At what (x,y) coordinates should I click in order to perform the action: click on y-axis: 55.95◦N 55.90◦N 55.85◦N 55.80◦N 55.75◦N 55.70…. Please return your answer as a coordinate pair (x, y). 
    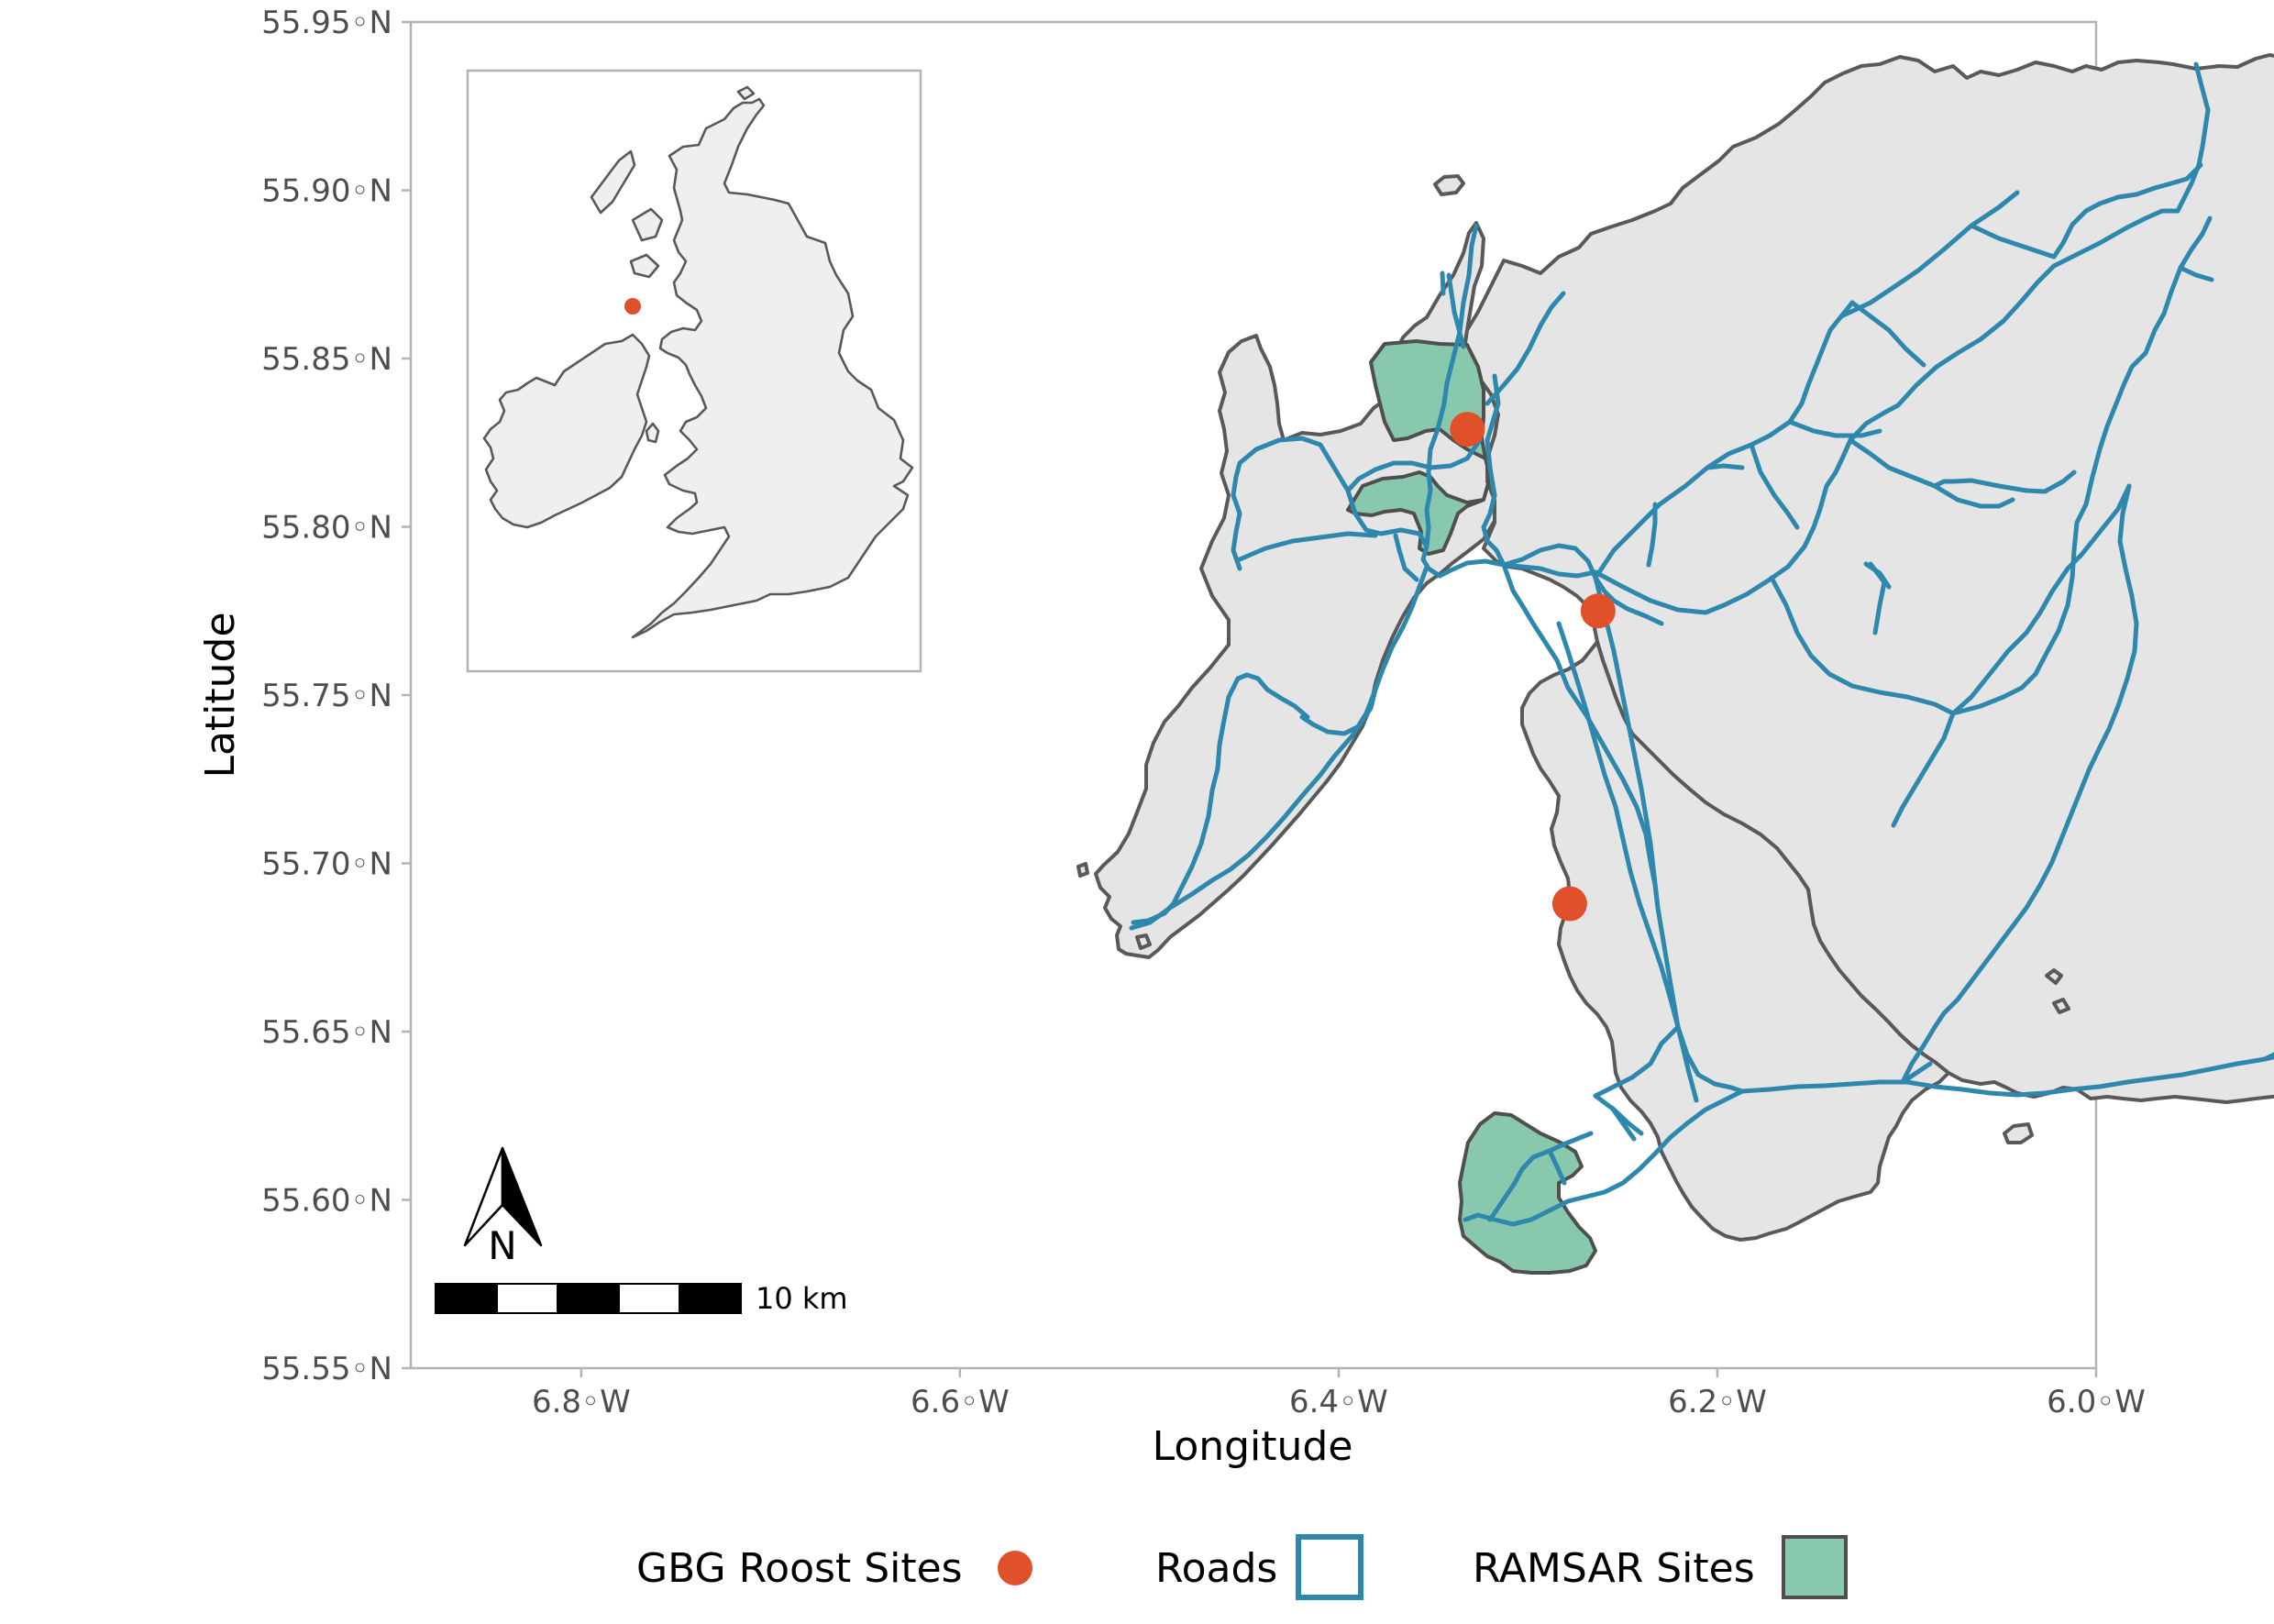
    Looking at the image, I should click on (336, 696).